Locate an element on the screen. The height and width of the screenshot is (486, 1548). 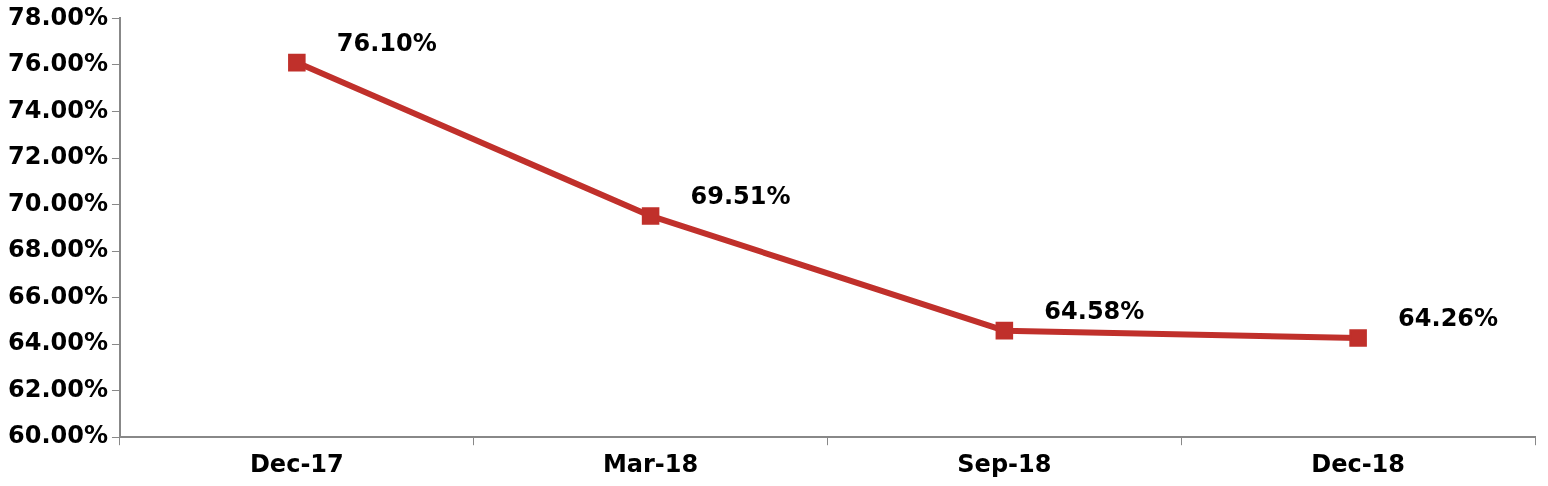
y-tick-label: 62.00% is located at coordinates (57, 388).